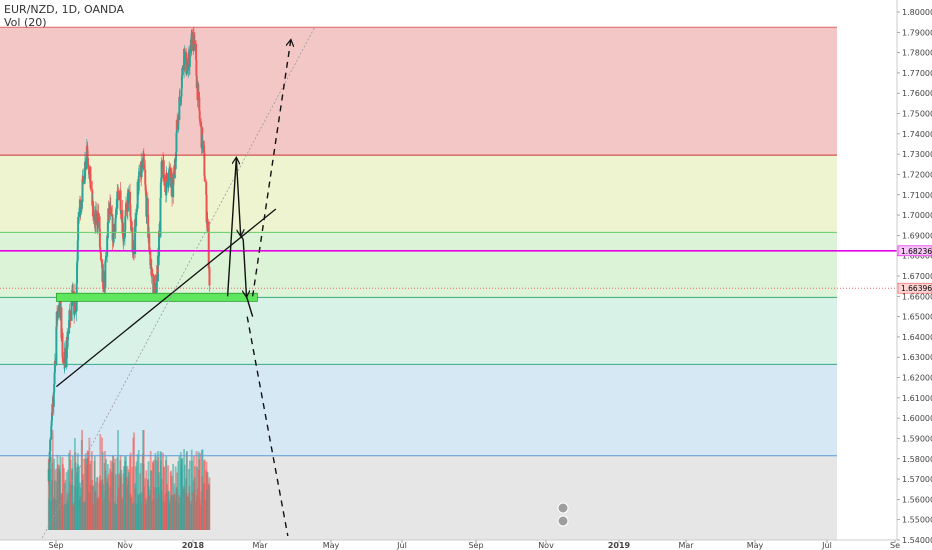  I want to click on symbol-title: EUR/NZD, 1D, OANDA, so click(64, 9).